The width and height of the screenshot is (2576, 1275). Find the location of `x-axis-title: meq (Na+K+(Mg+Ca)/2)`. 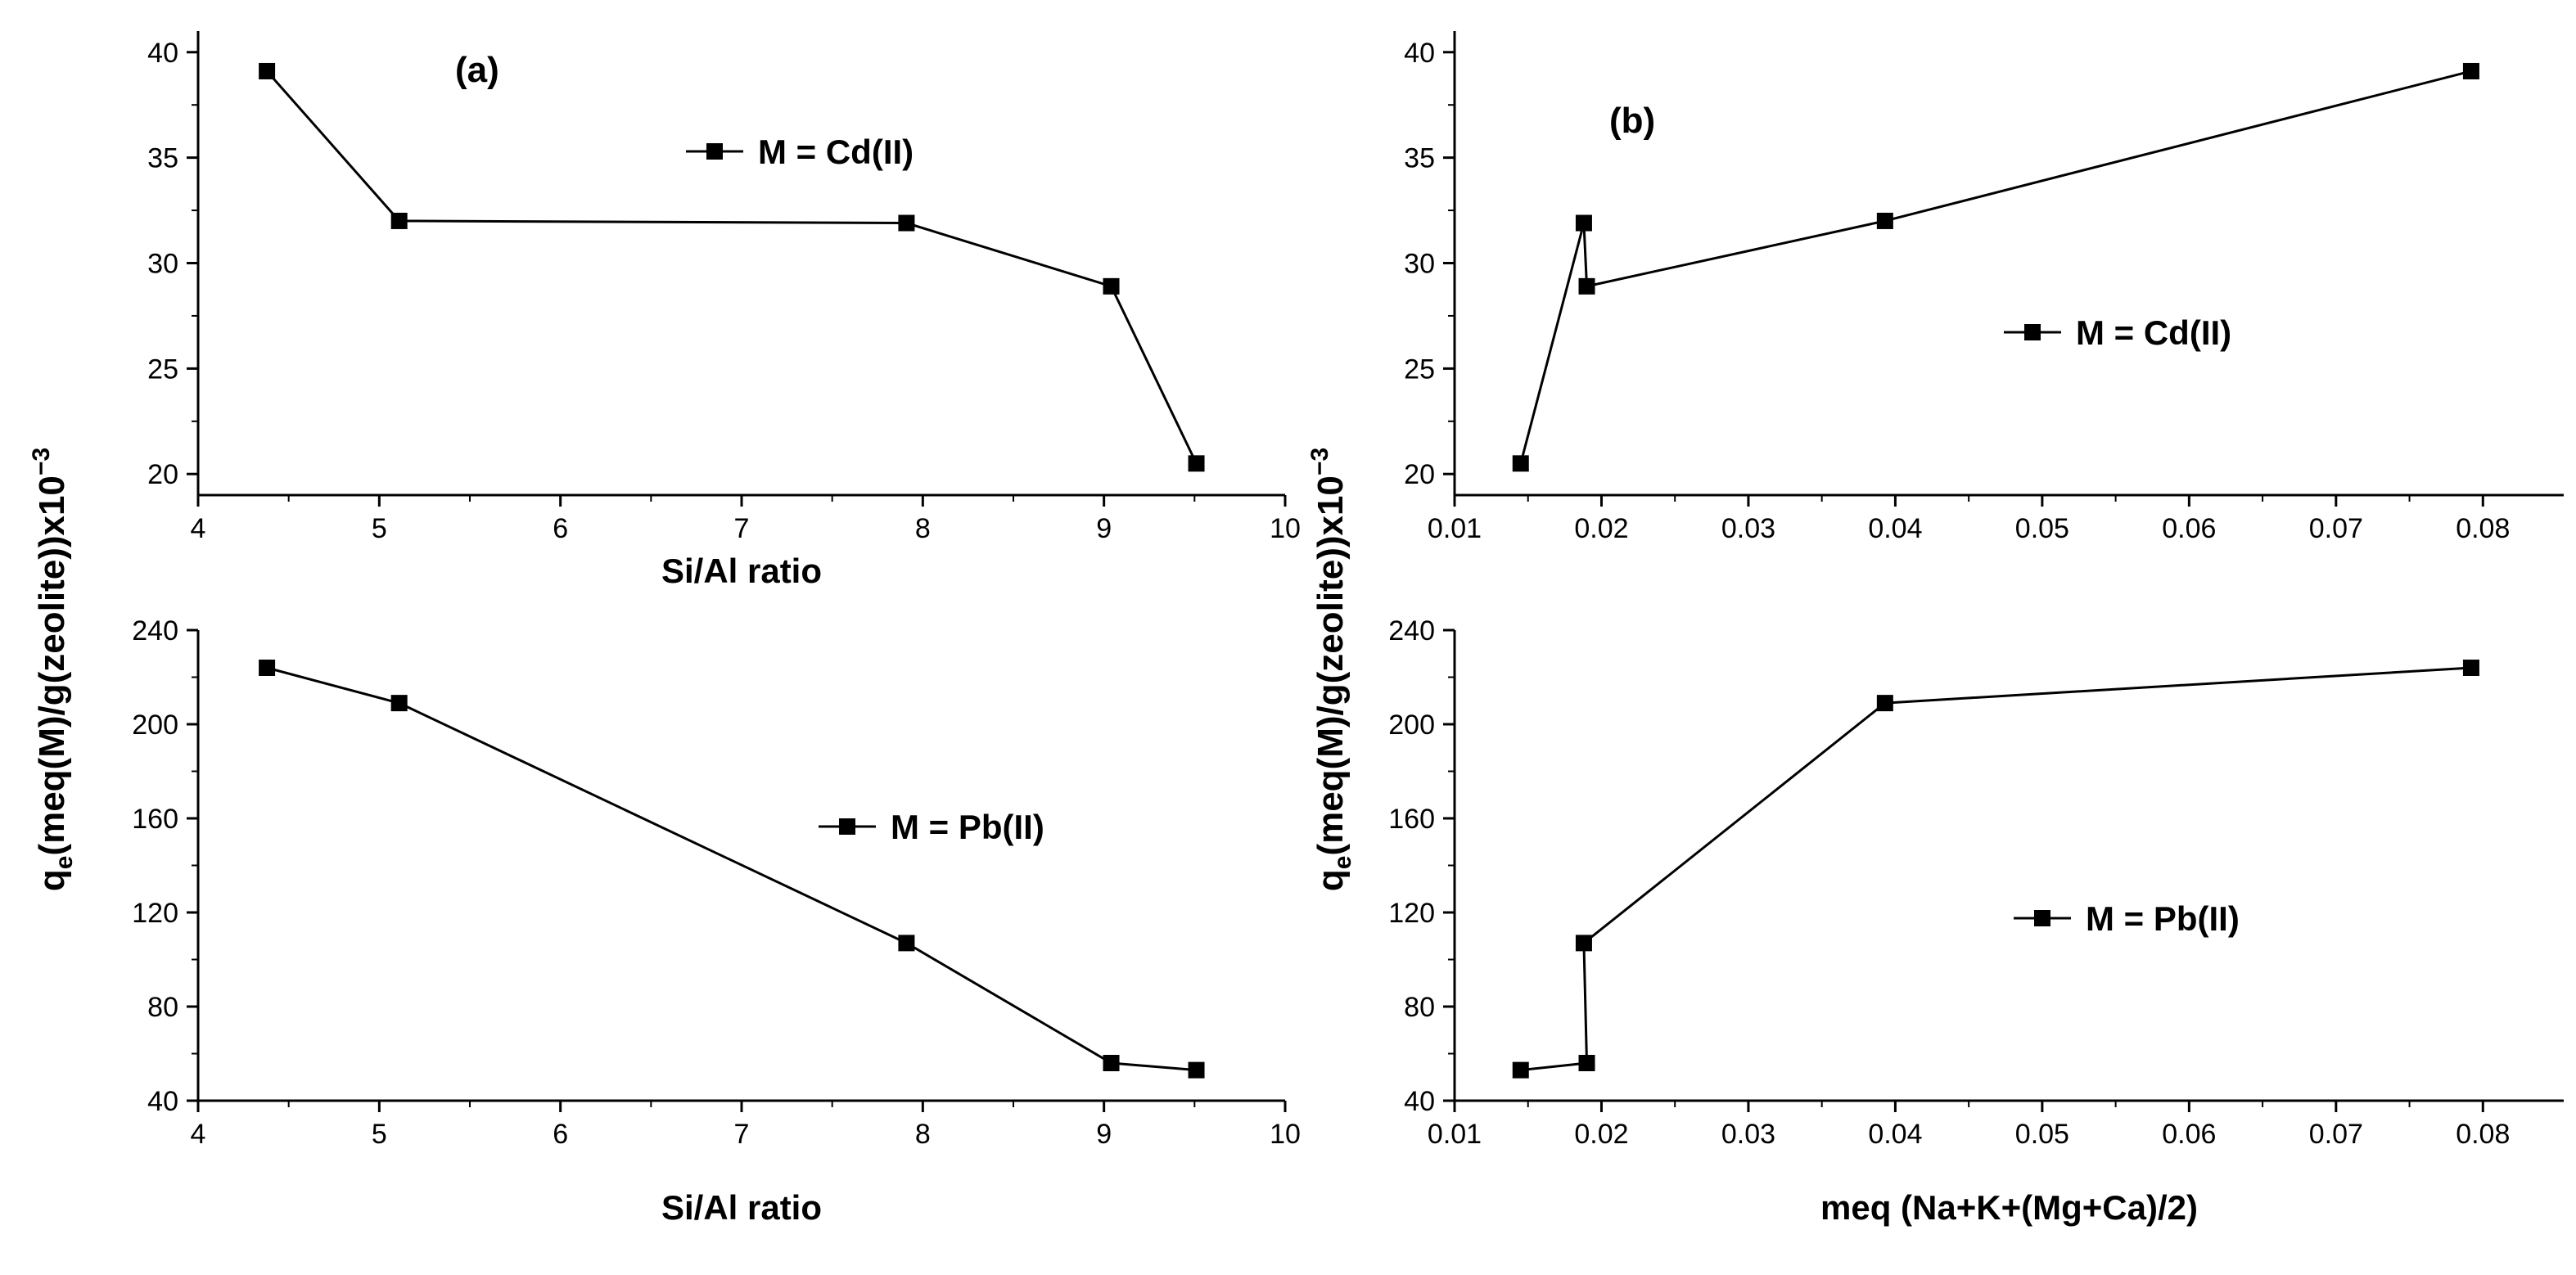

x-axis-title: meq (Na+K+(Mg+Ca)/2) is located at coordinates (2009, 1207).